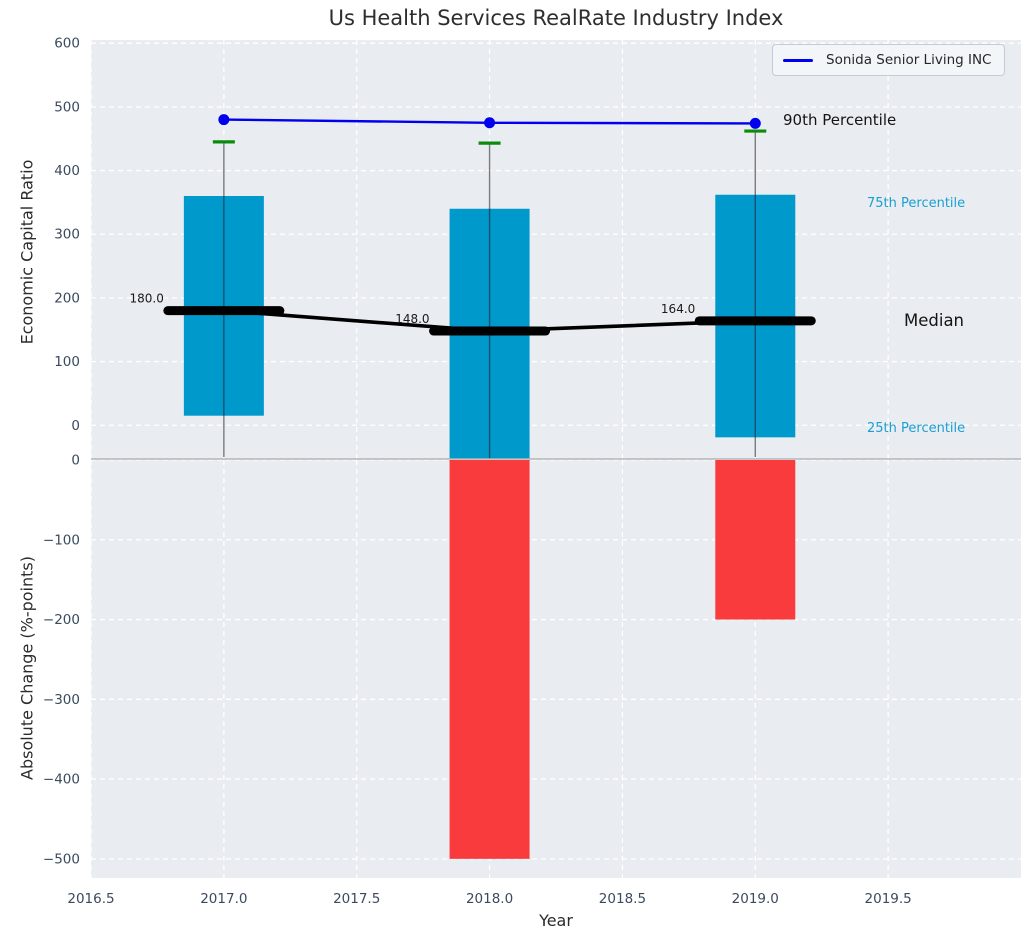 The width and height of the screenshot is (1029, 942). Describe the element at coordinates (755, 540) in the screenshot. I see `change-bar-2019` at that location.